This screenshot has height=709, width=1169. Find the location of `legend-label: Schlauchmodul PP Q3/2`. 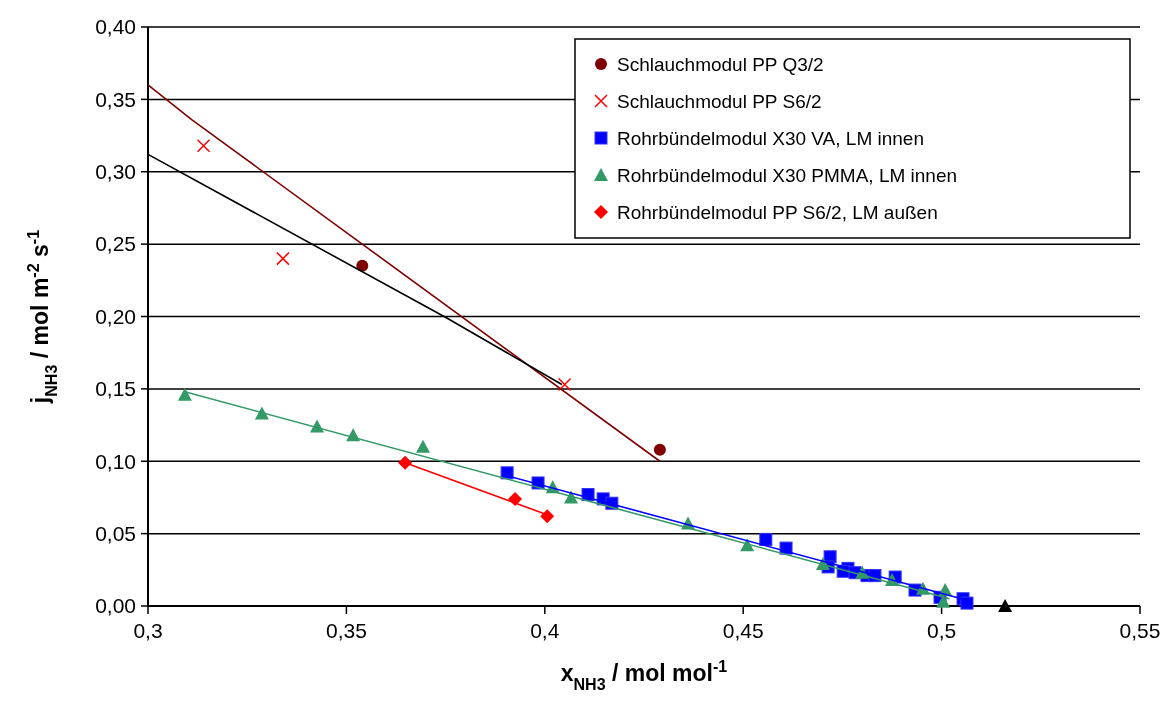

legend-label: Schlauchmodul PP Q3/2 is located at coordinates (720, 64).